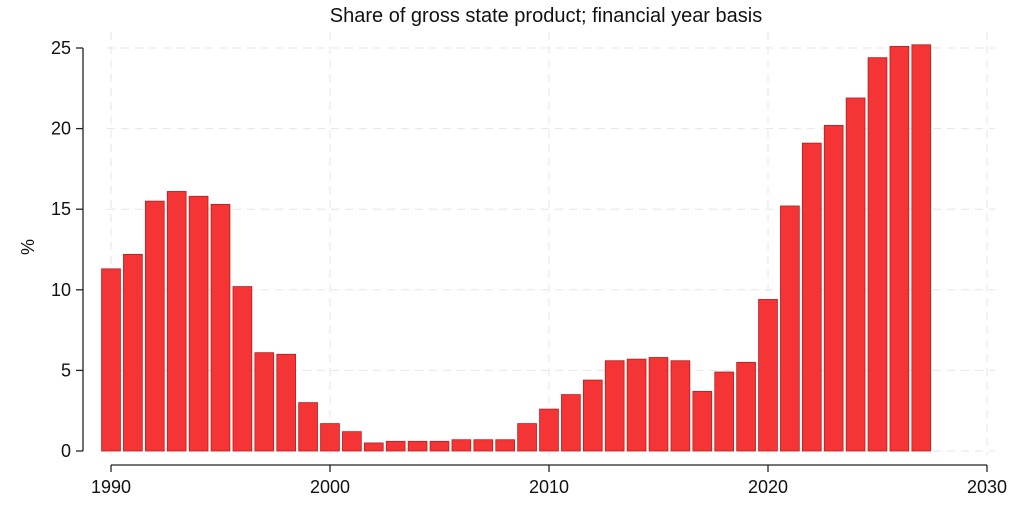  Describe the element at coordinates (111, 360) in the screenshot. I see `bar-1990` at that location.